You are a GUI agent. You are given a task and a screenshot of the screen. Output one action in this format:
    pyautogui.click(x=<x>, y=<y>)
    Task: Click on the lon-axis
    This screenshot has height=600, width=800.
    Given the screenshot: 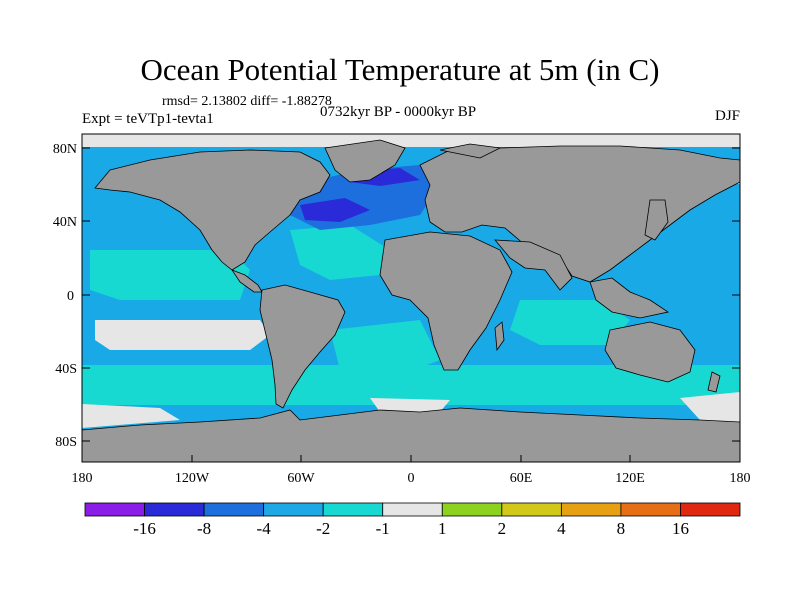 What is the action you would take?
    pyautogui.click(x=411, y=458)
    